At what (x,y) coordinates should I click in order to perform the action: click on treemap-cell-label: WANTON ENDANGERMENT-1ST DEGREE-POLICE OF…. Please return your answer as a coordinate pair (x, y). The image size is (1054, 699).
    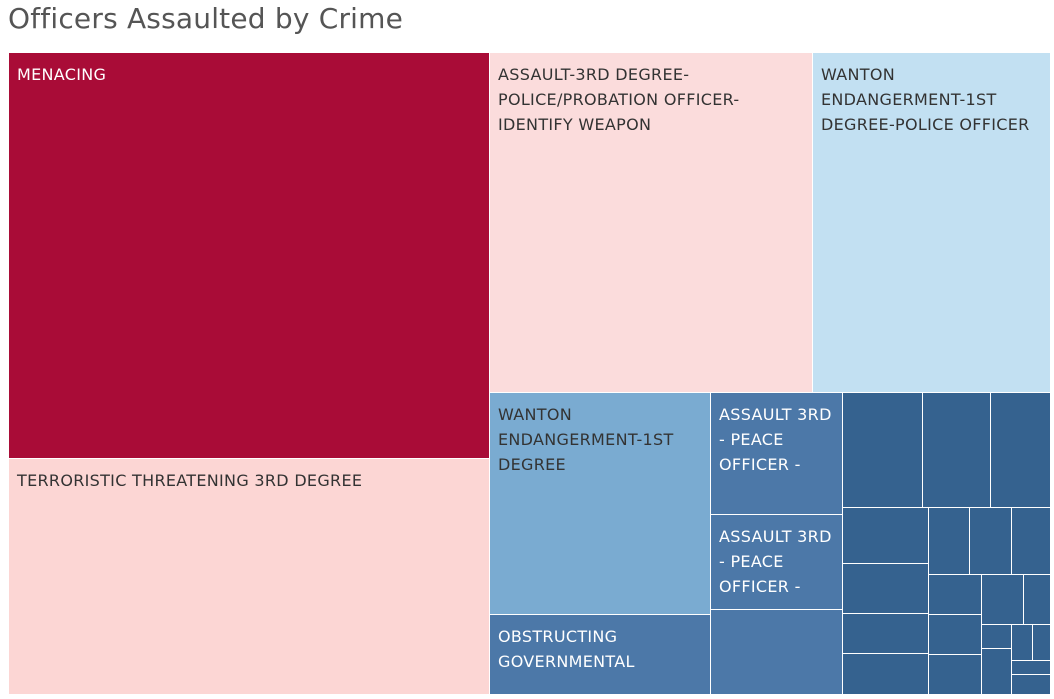
    Looking at the image, I should click on (925, 99).